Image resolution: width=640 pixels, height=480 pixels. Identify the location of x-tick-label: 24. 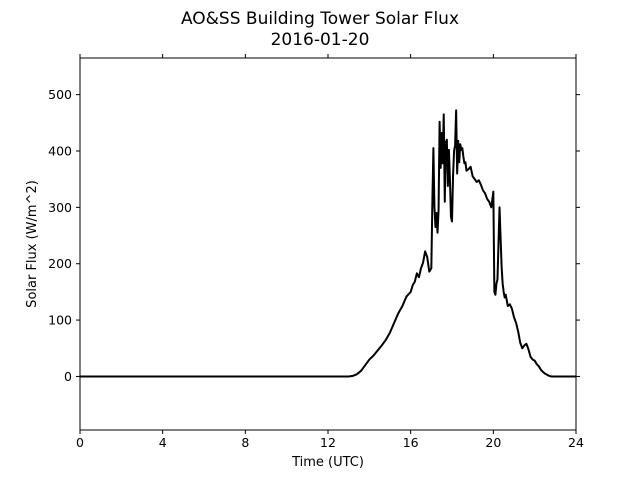
(576, 442).